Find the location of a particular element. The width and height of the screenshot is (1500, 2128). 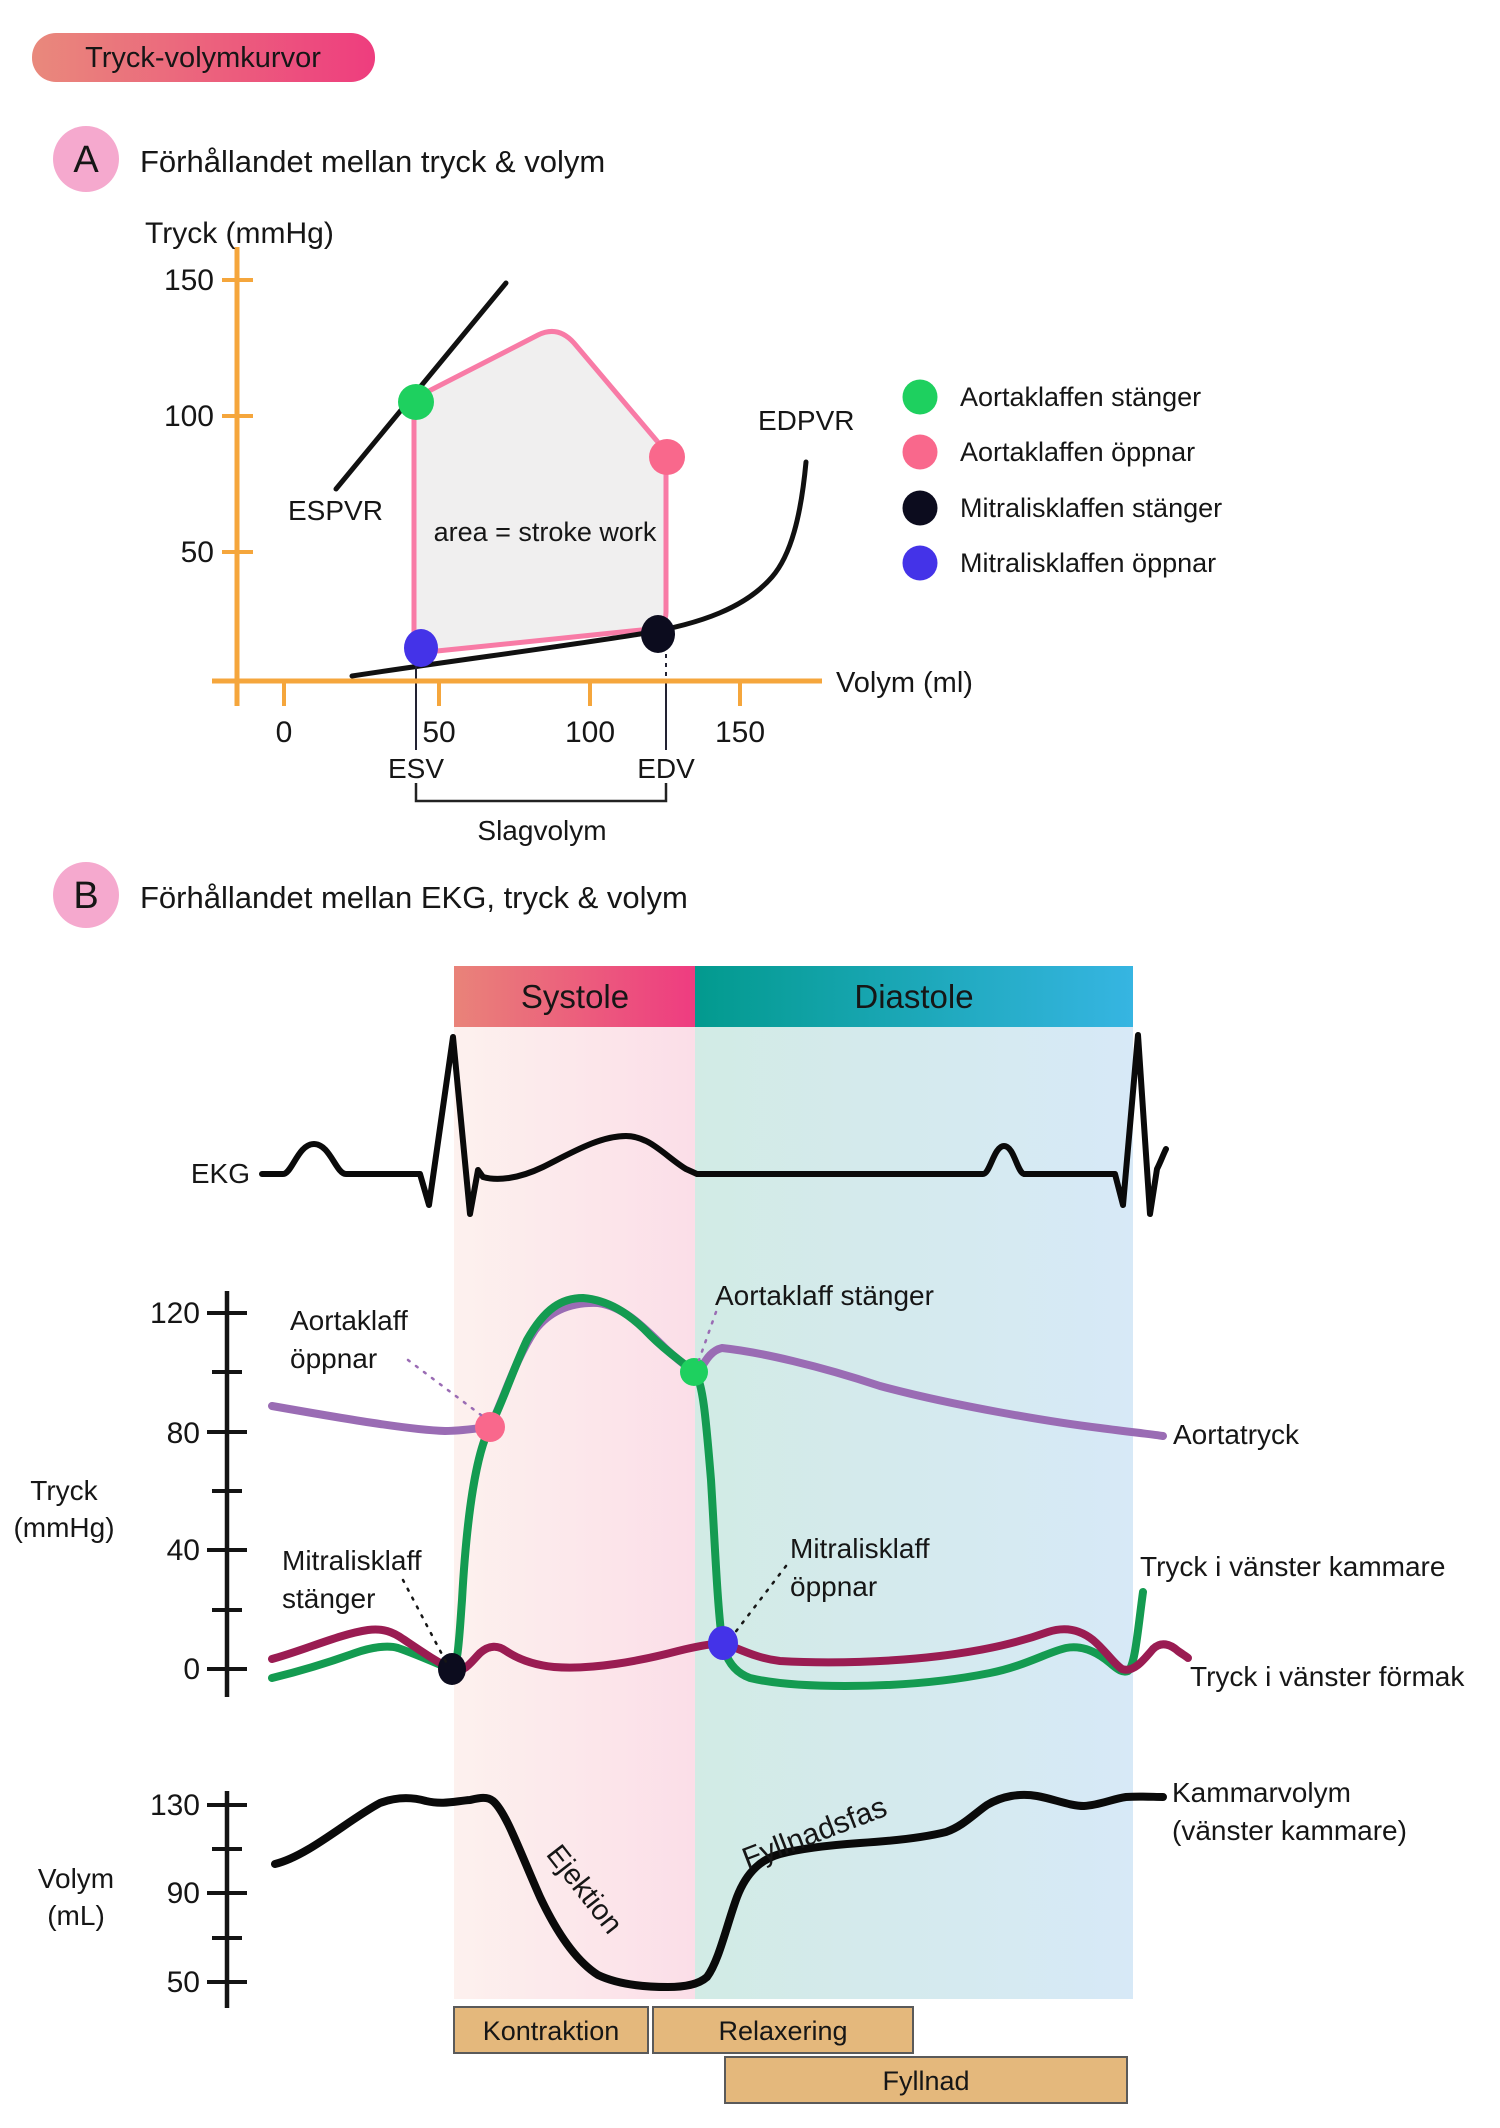

panel-a-axis-ticks is located at coordinates (482, 492).